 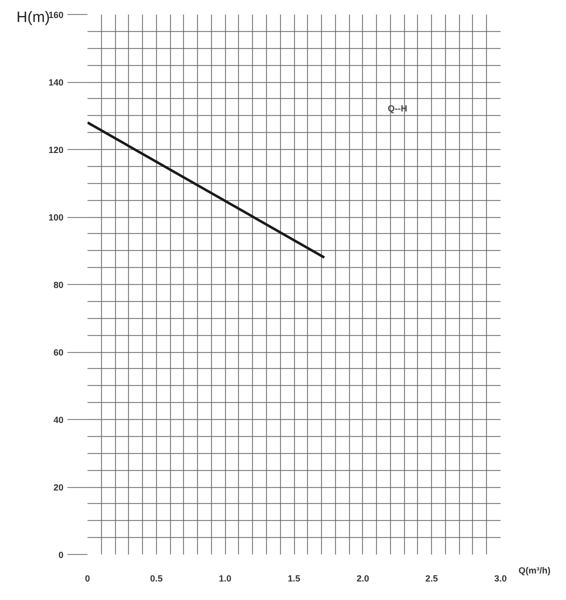 What do you see at coordinates (33, 17) in the screenshot?
I see `y-axis-title: H(m)` at bounding box center [33, 17].